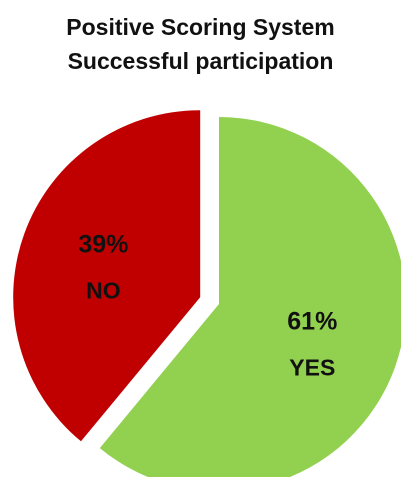 The height and width of the screenshot is (477, 401). Describe the element at coordinates (312, 322) in the screenshot. I see `slice-yes-percent-label: 61%` at that location.